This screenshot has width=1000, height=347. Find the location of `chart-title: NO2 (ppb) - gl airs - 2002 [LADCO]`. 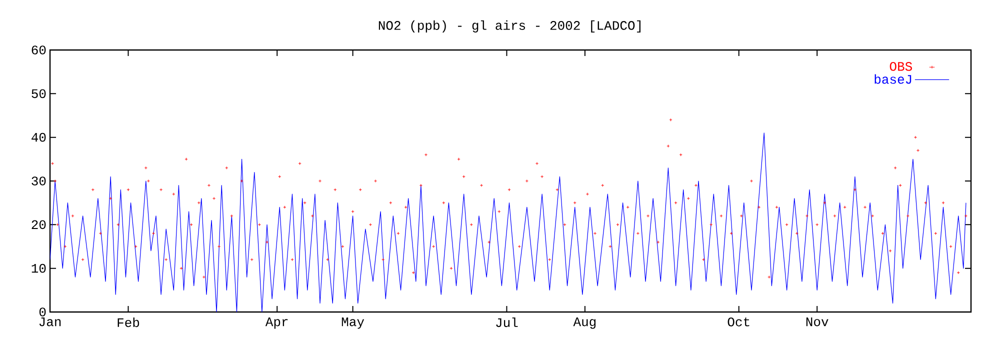

chart-title: NO2 (ppb) - gl airs - 2002 [LADCO] is located at coordinates (509, 26).